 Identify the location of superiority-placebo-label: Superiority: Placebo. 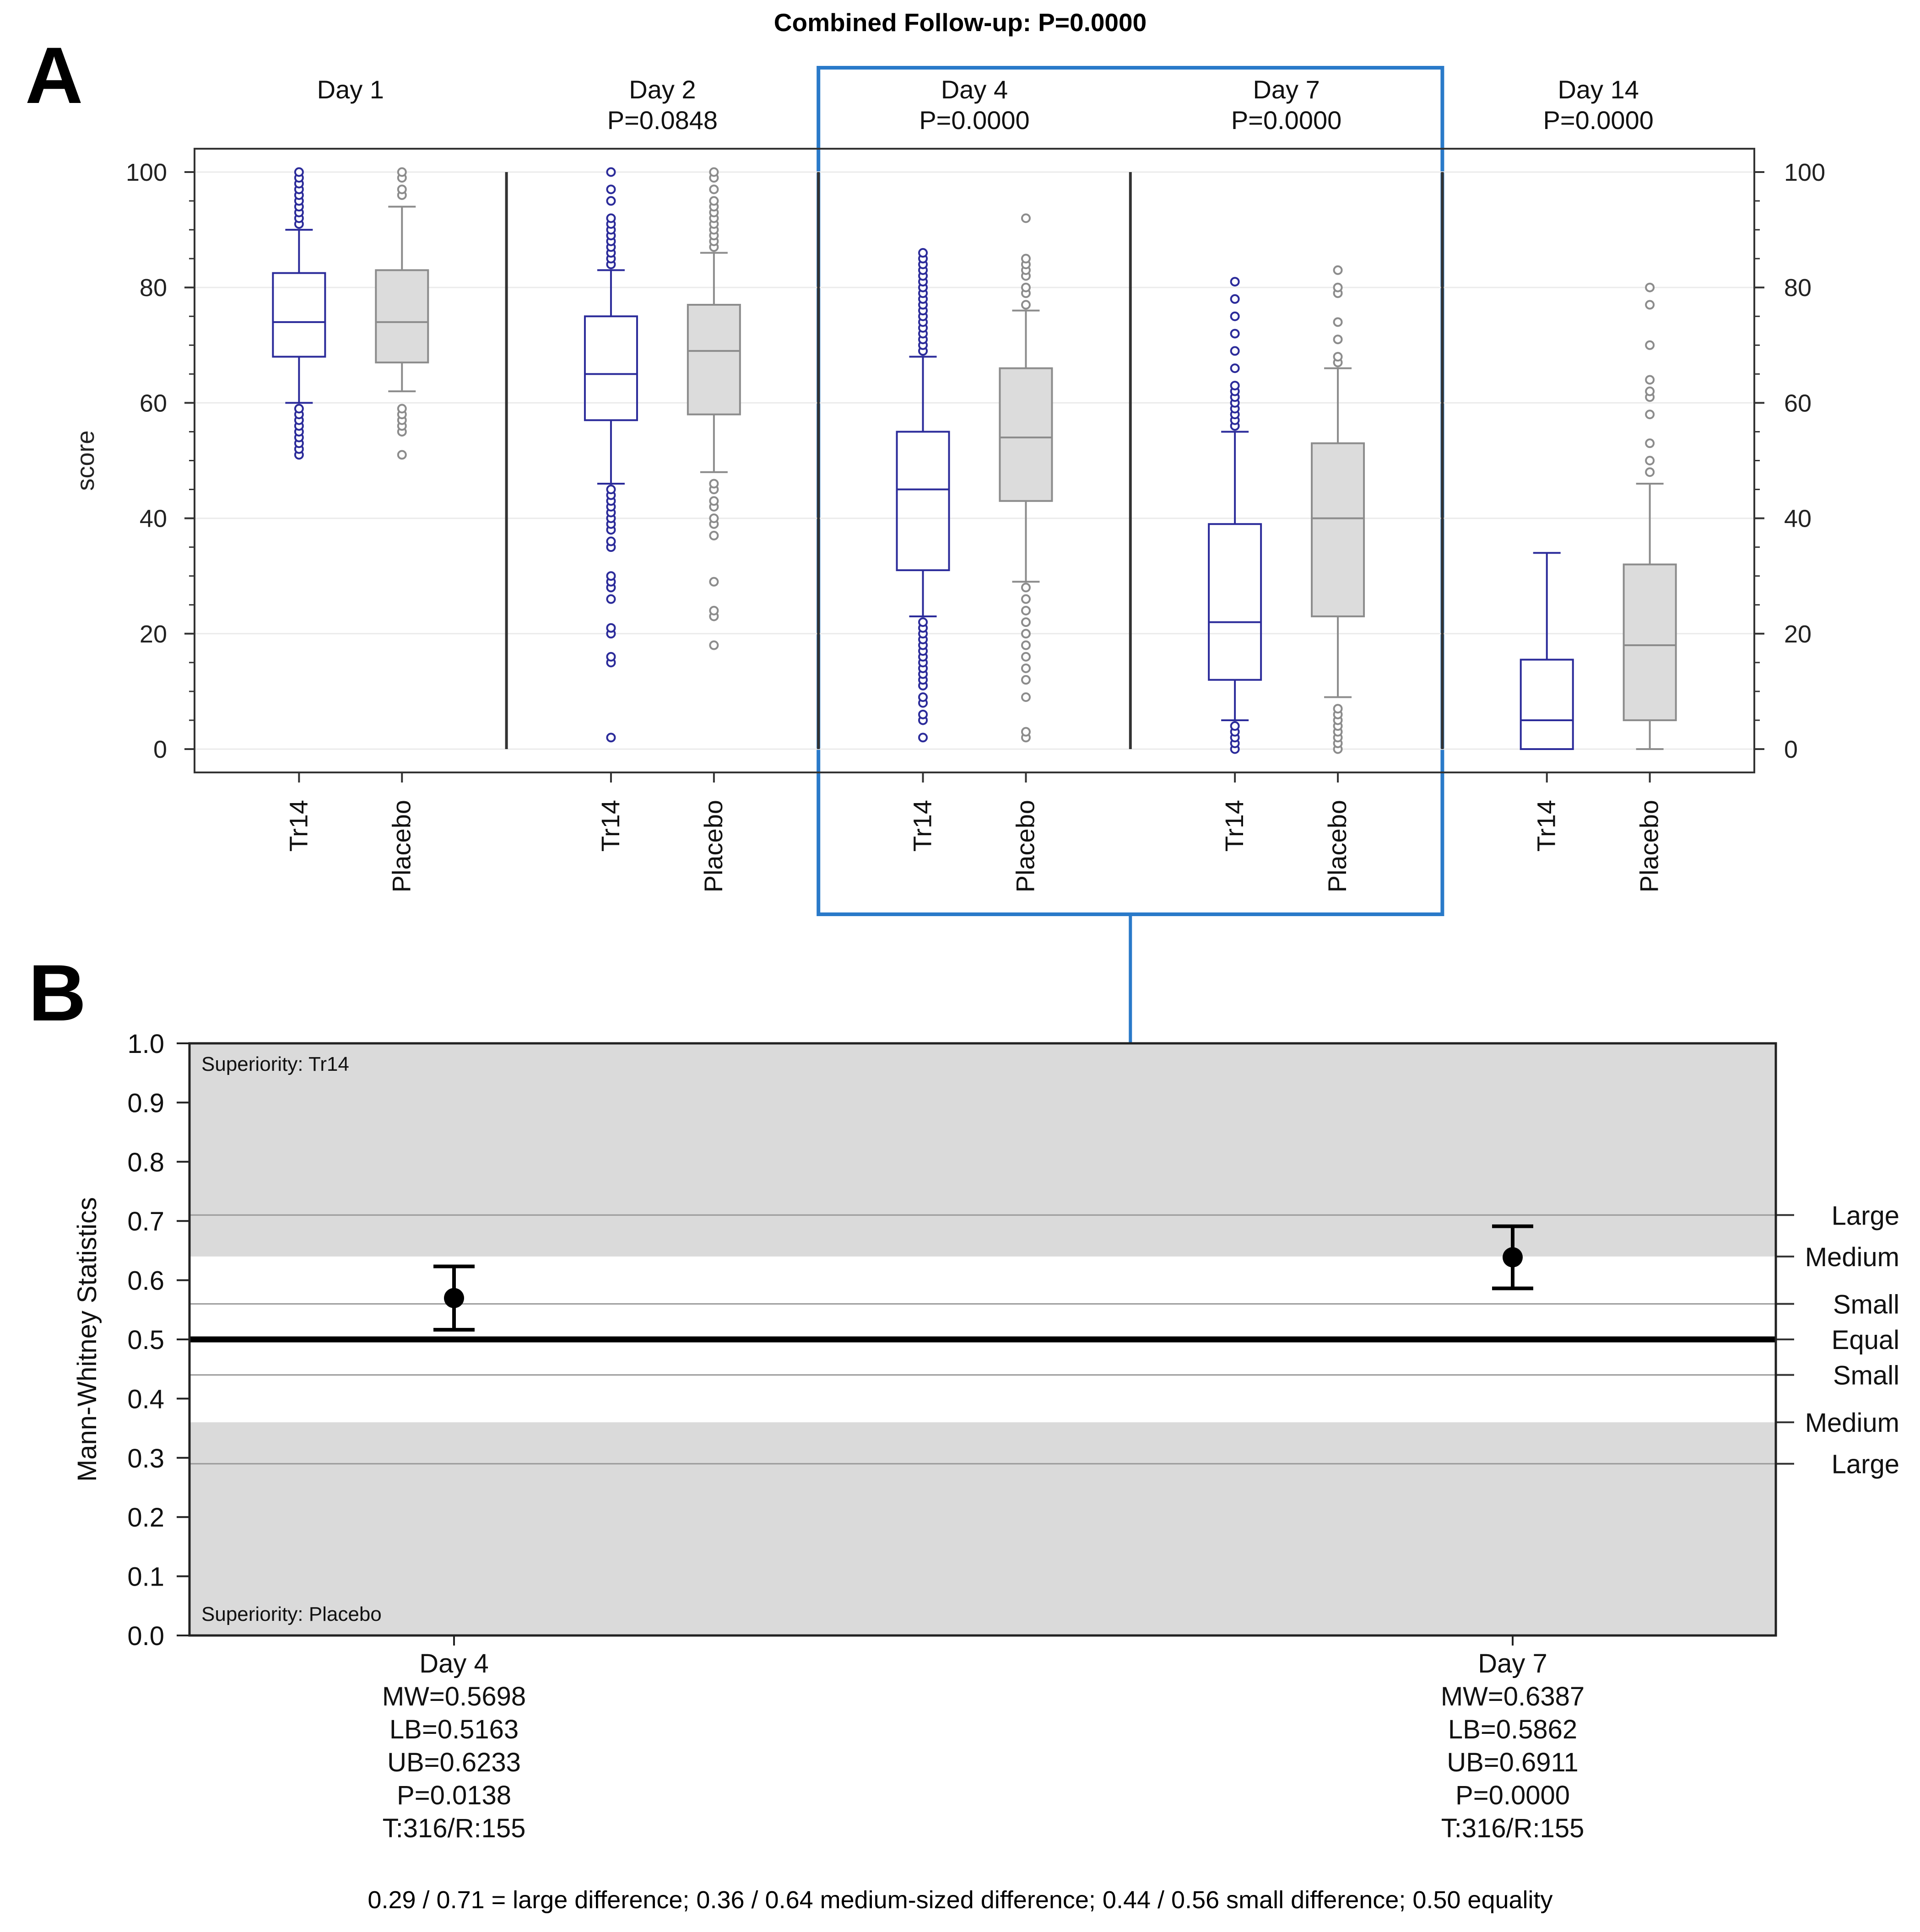
(291, 1614).